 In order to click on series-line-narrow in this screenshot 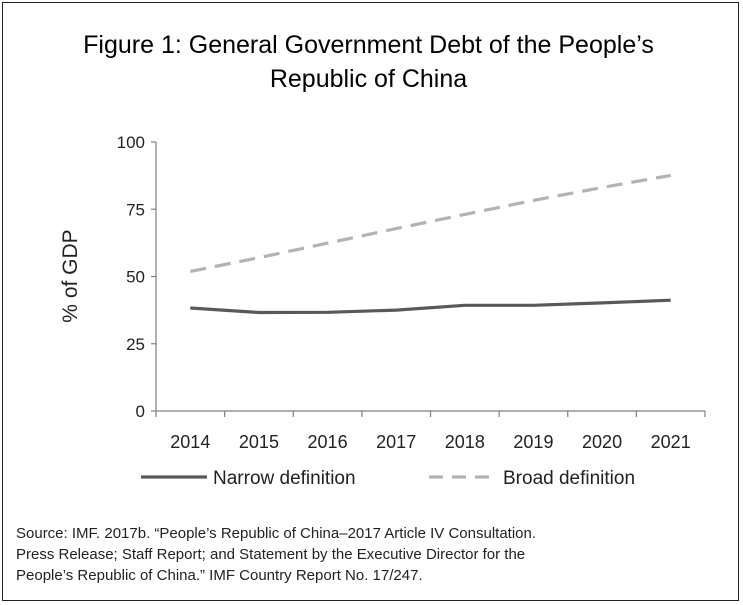, I will do `click(430, 306)`.